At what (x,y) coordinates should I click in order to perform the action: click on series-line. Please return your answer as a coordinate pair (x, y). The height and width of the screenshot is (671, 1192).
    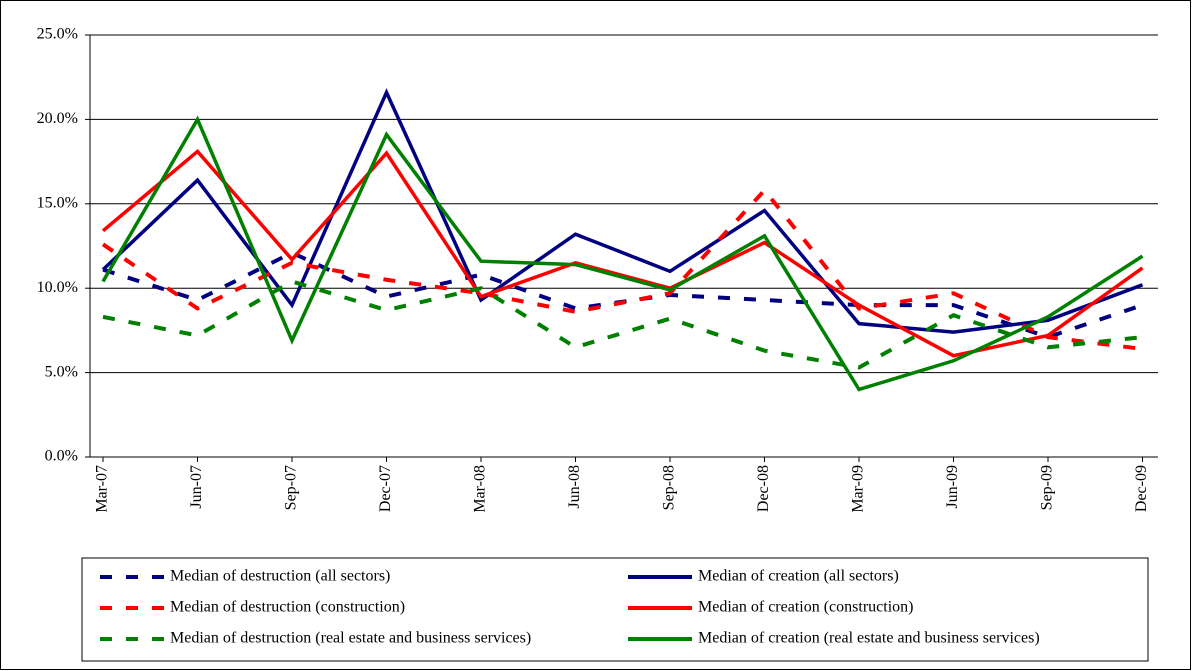
    Looking at the image, I should click on (622, 324).